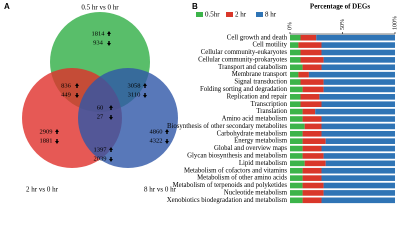 This screenshot has width=400, height=240. Describe the element at coordinates (256, 192) in the screenshot. I see `y-tick-label: Nucleotide metabolism` at that location.